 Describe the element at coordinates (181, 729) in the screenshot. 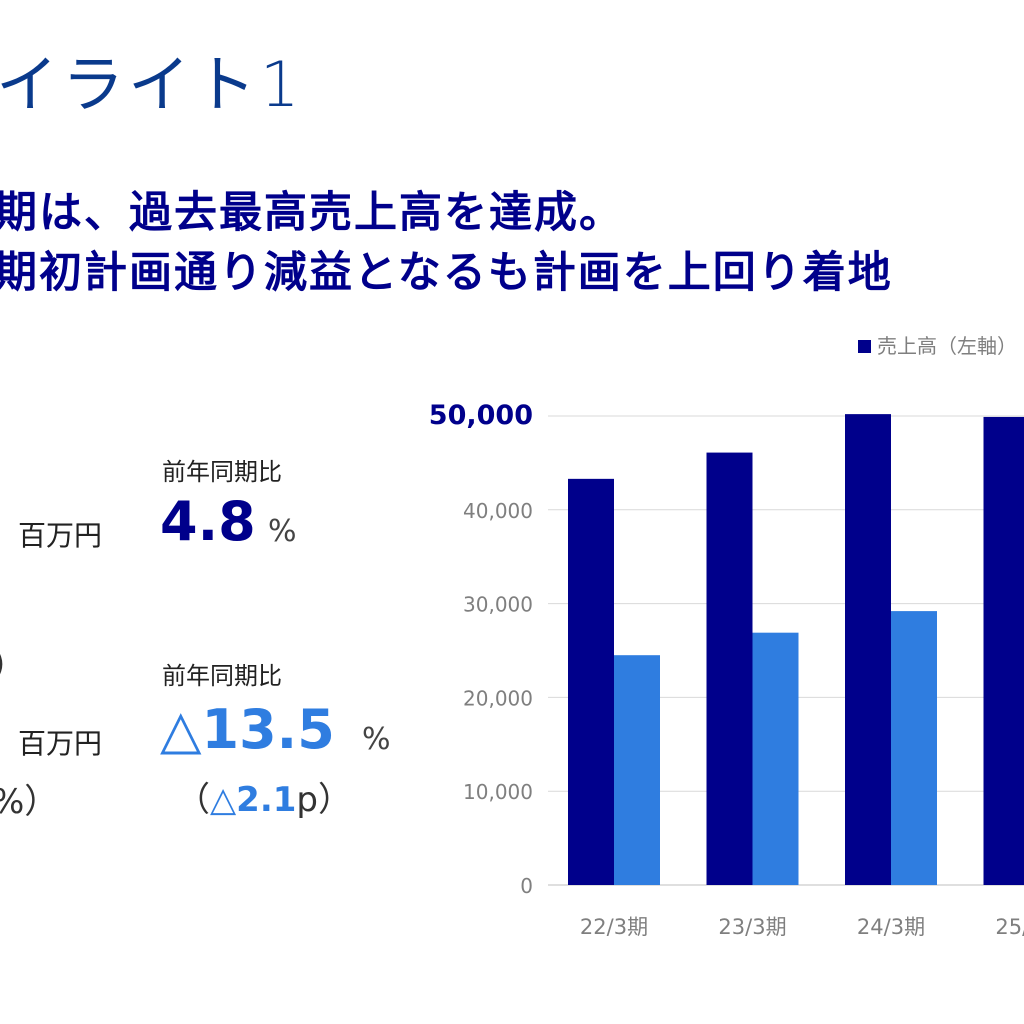

I see `delta-icon: △` at that location.